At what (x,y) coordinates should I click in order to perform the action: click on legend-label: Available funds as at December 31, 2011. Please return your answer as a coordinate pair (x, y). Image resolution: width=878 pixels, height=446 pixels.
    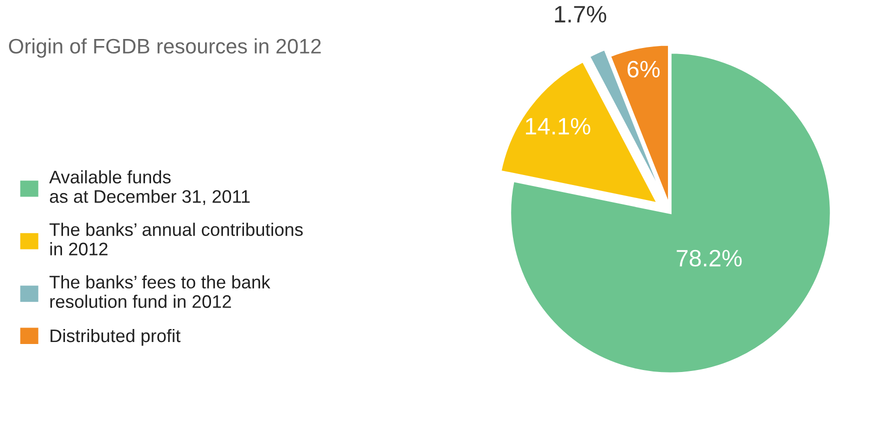
    Looking at the image, I should click on (149, 188).